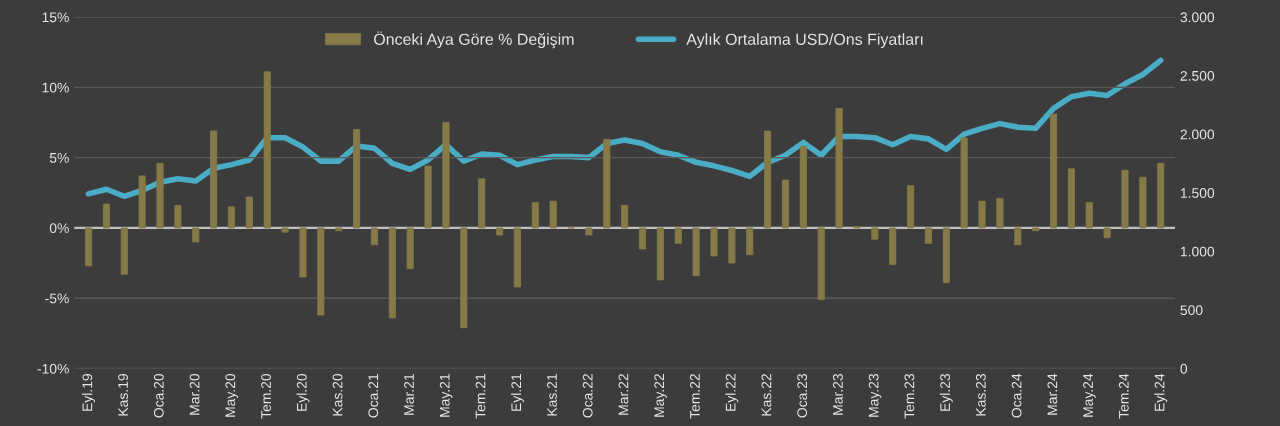  I want to click on y2-tick-label: 3.000, so click(1197, 17).